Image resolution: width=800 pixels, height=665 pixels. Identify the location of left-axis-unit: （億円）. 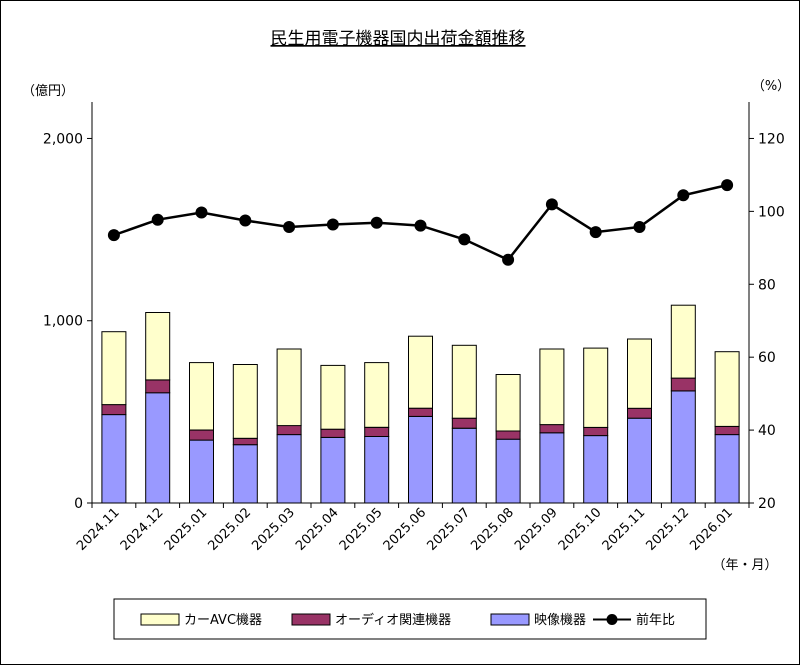
(48, 91).